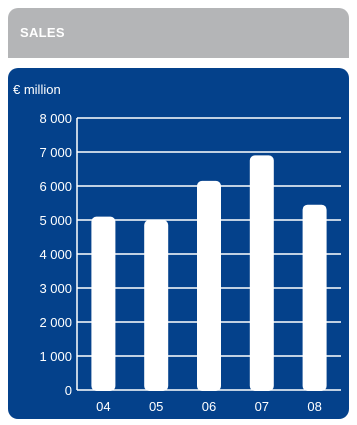  Describe the element at coordinates (55, 356) in the screenshot. I see `y-tick-label: 1 000` at that location.